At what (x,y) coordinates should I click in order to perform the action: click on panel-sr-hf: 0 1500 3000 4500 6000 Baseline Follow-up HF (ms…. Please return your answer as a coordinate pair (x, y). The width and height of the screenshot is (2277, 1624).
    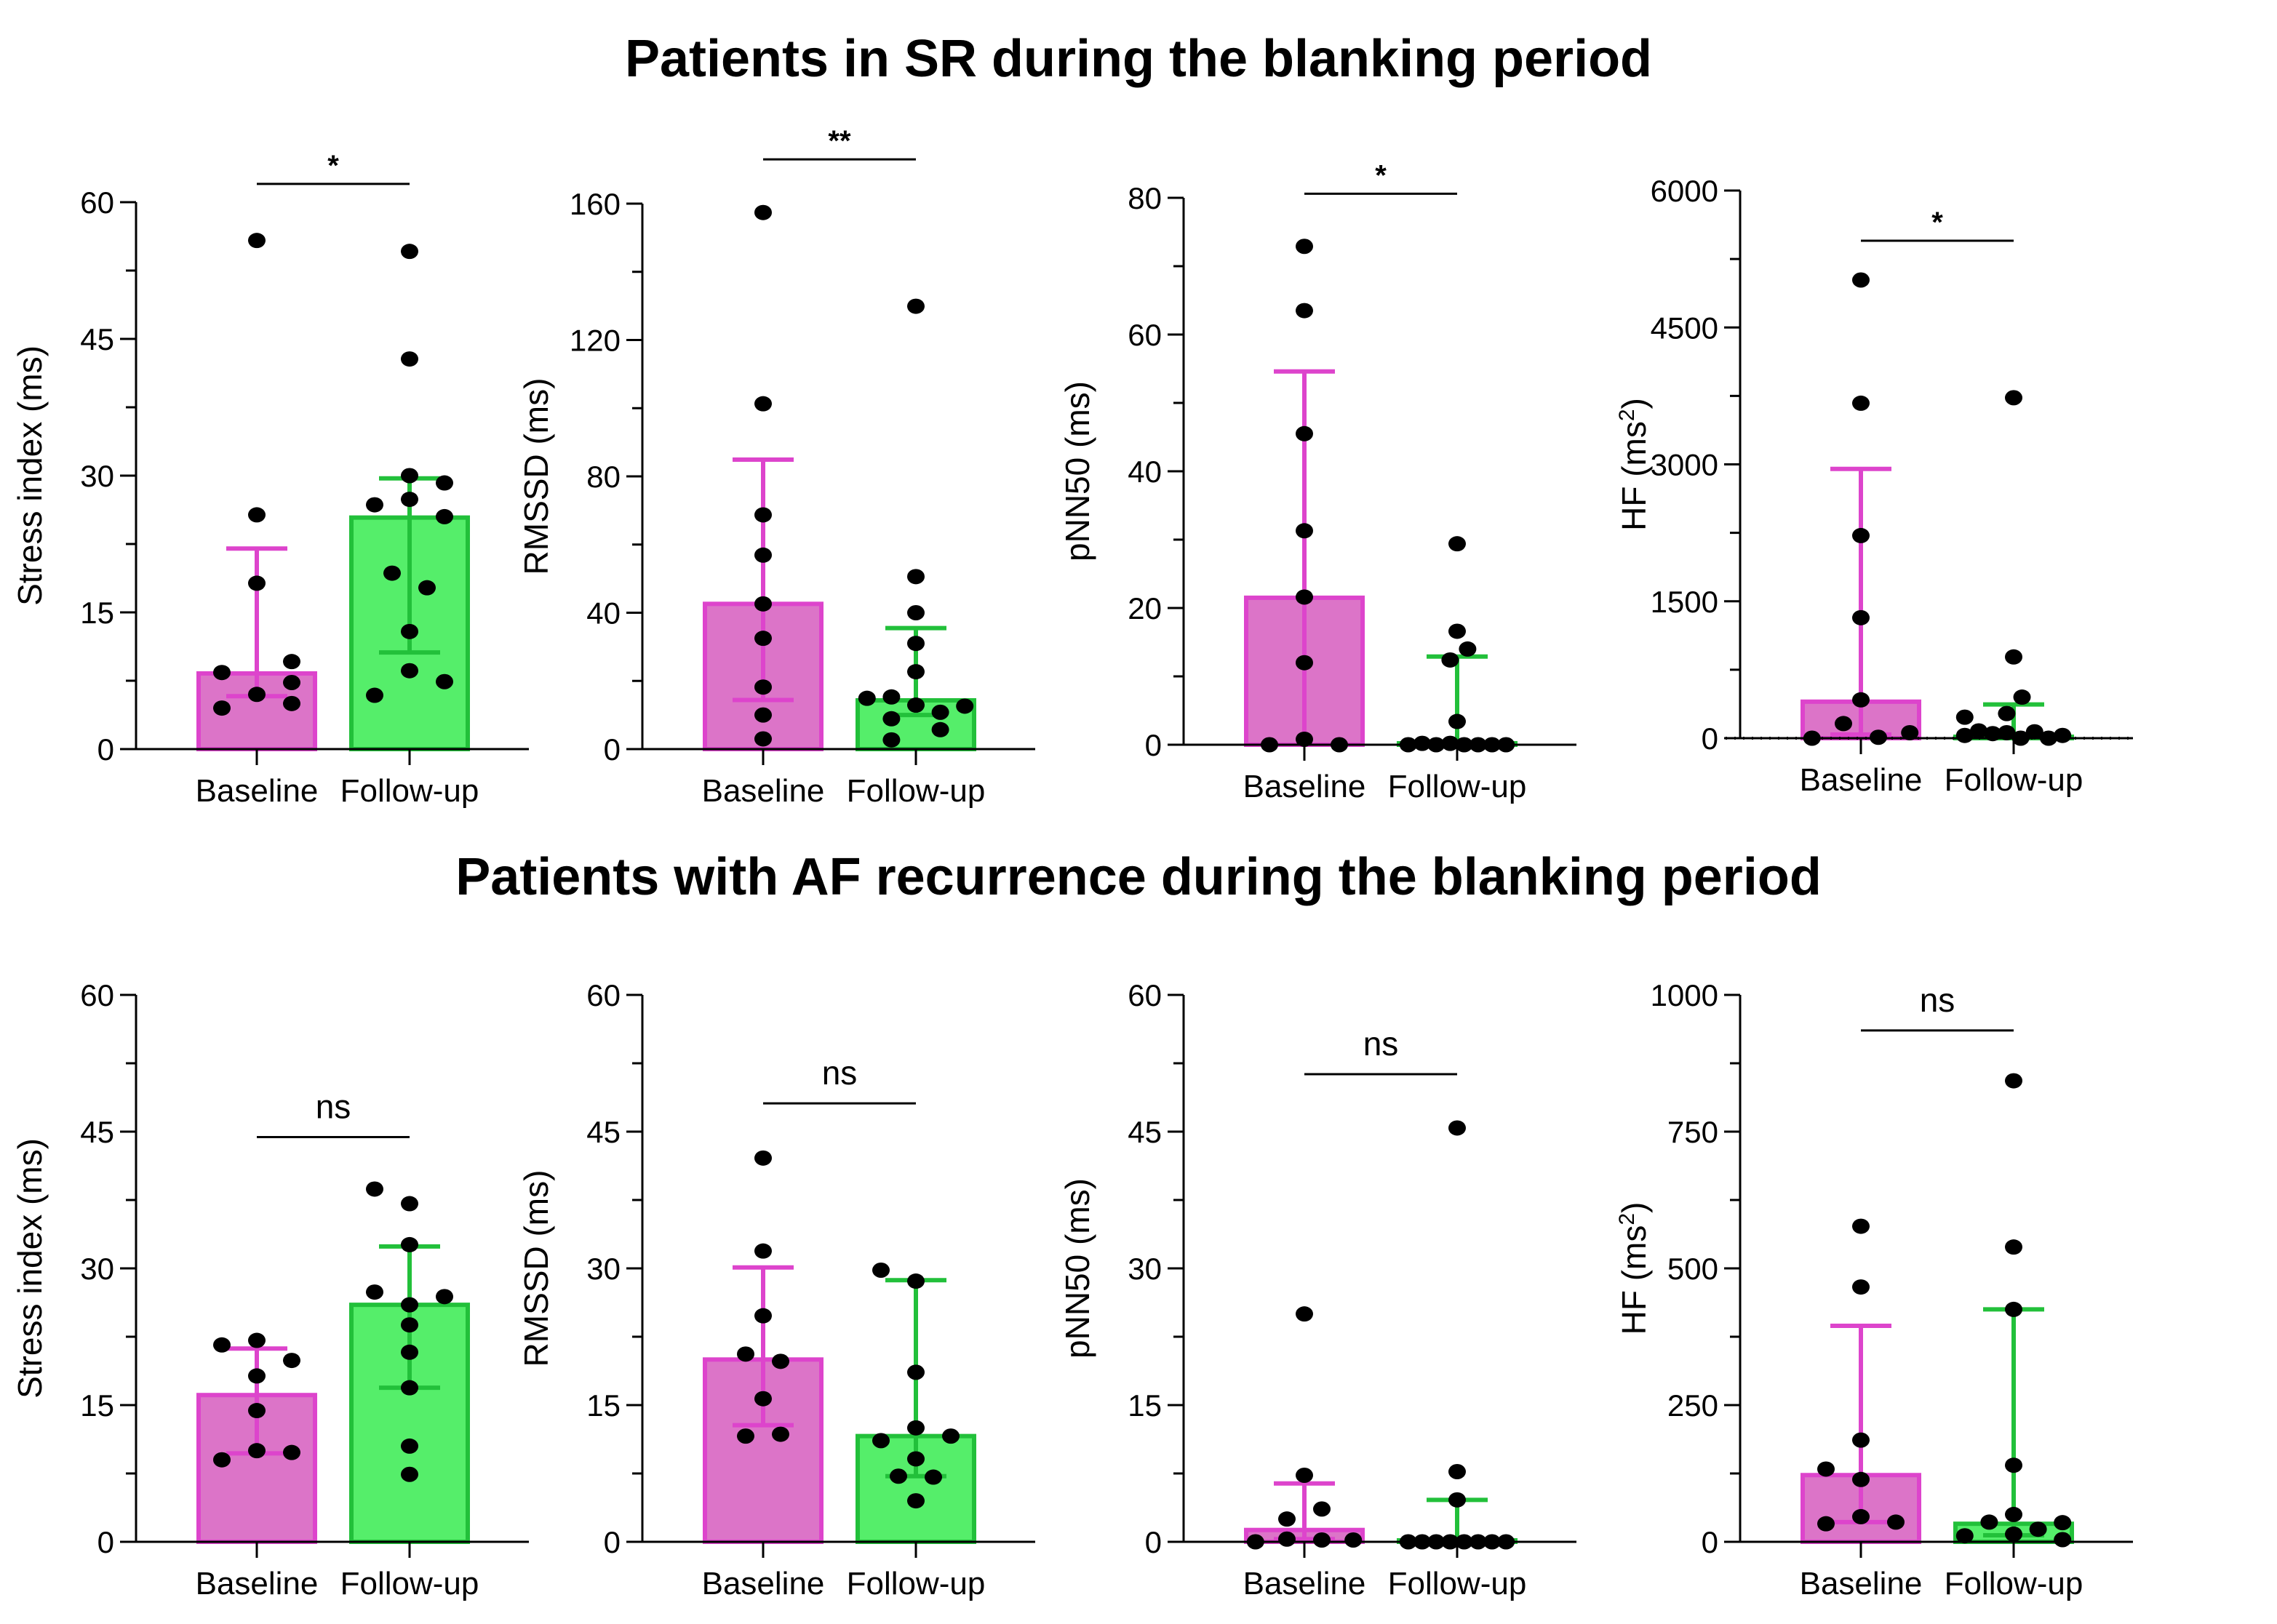
    Looking at the image, I should click on (1874, 486).